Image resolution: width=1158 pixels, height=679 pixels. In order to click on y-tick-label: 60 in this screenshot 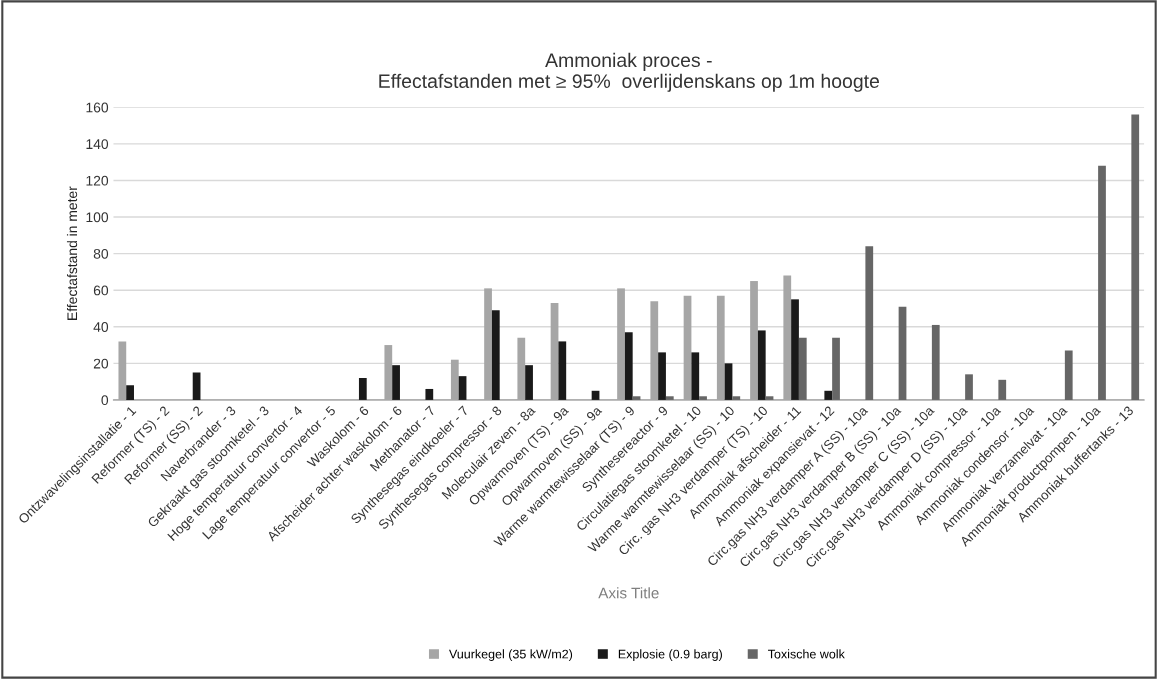, I will do `click(101, 290)`.